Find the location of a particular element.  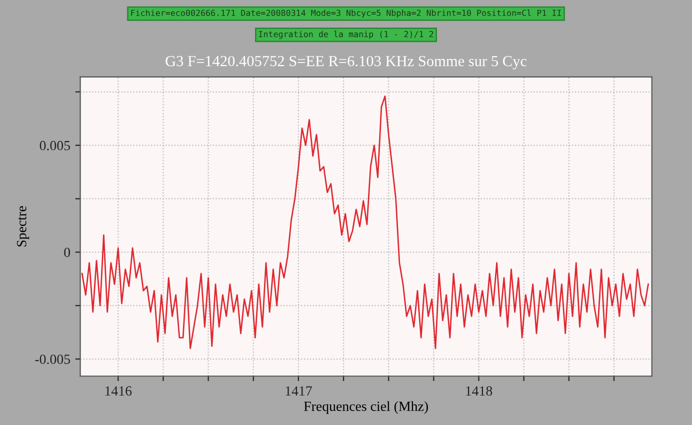

x-axis-title: Frequences ciel (Mhz) is located at coordinates (366, 407).